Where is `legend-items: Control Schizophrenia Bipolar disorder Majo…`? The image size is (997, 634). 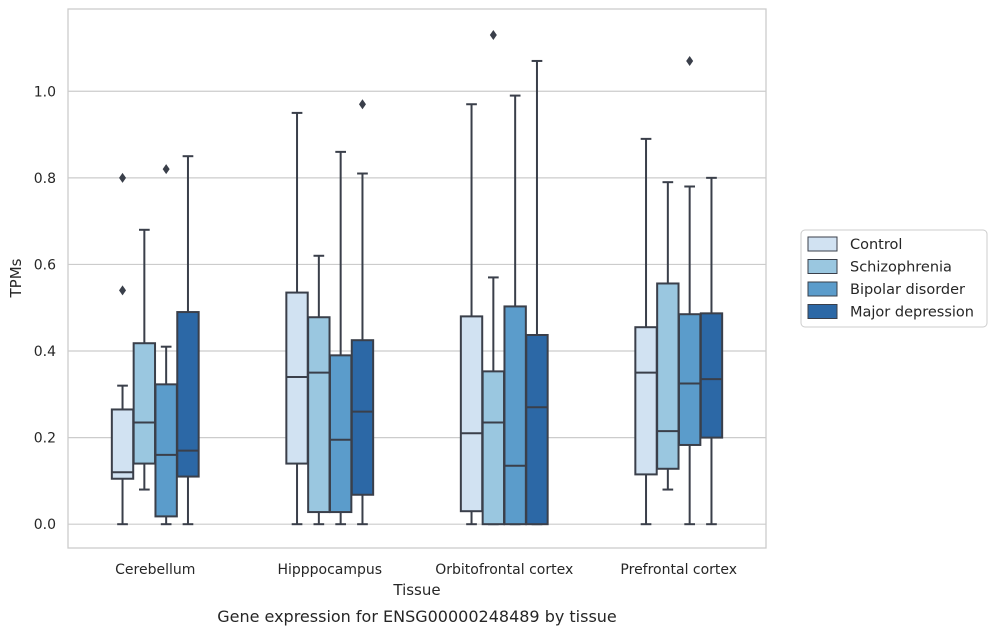
legend-items: Control Schizophrenia Bipolar disorder Majo… is located at coordinates (890, 278).